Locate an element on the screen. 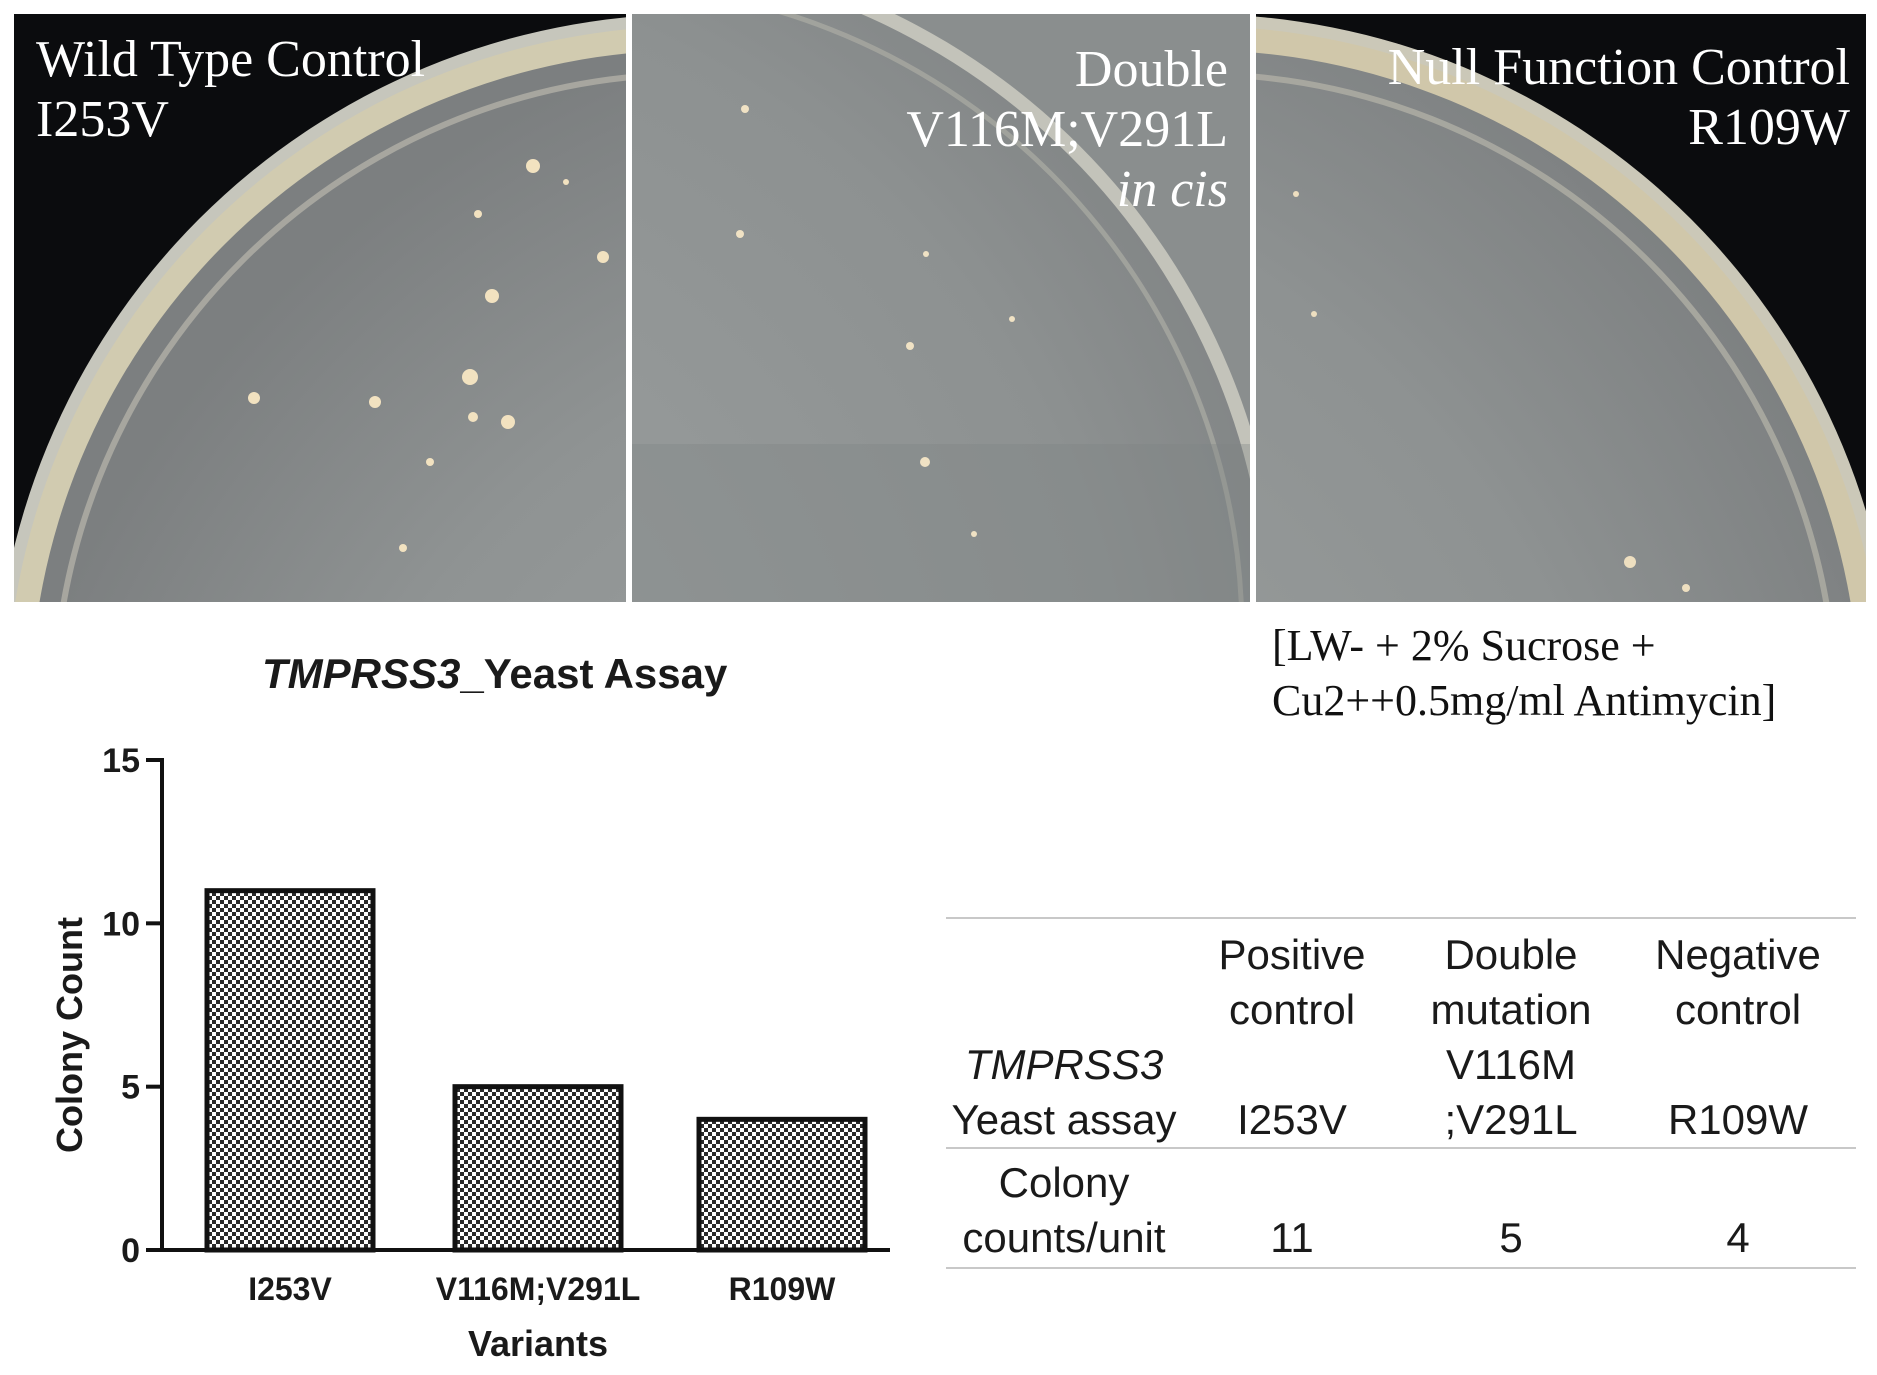  y-tick-label: 0 is located at coordinates (130, 1251).